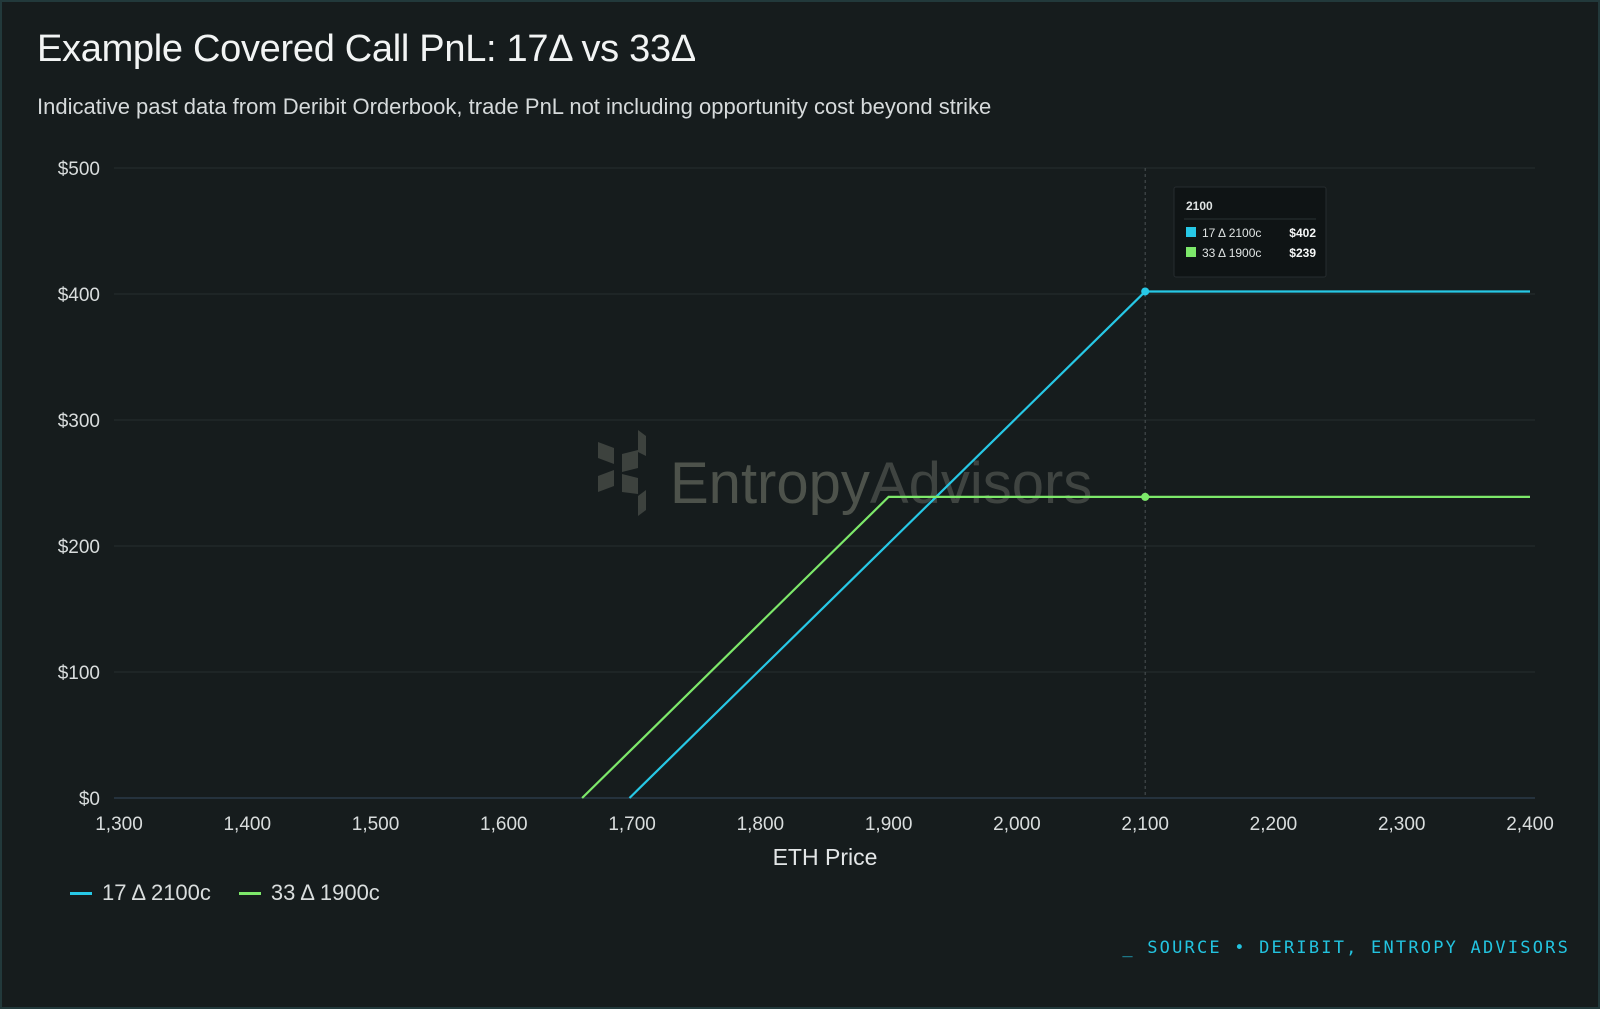 This screenshot has width=1600, height=1009. Describe the element at coordinates (981, 483) in the screenshot. I see `watermark-text-part: Advisors` at that location.